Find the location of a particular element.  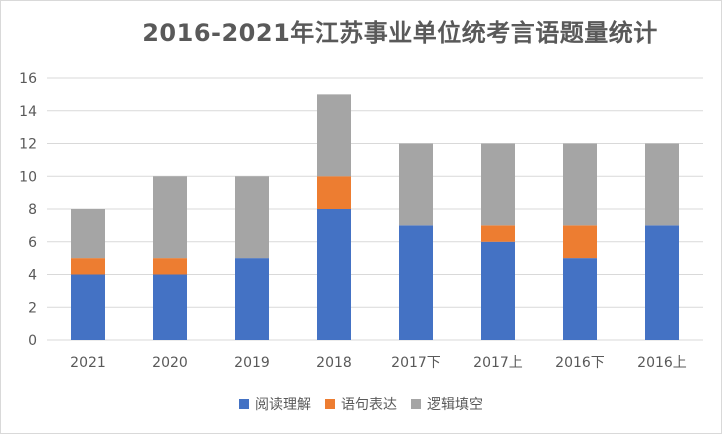

x-tick-label: 2020 is located at coordinates (170, 363).